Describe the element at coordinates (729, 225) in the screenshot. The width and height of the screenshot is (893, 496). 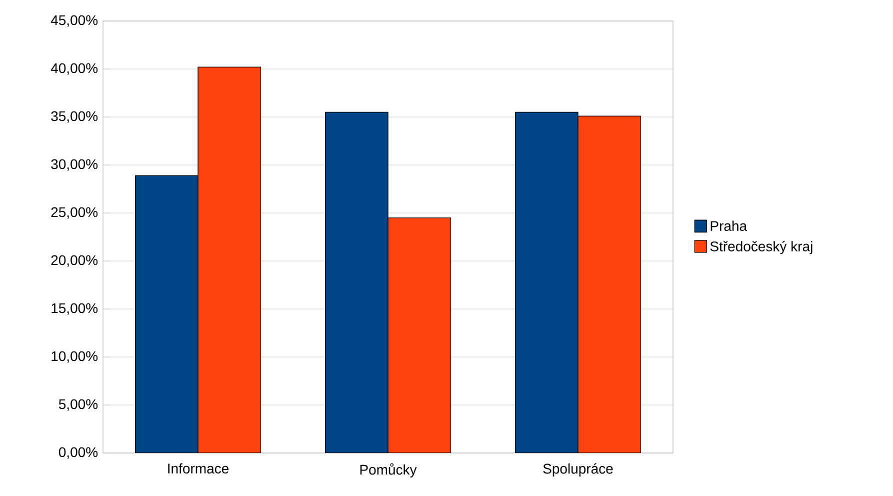
I see `legend-label: Praha` at that location.